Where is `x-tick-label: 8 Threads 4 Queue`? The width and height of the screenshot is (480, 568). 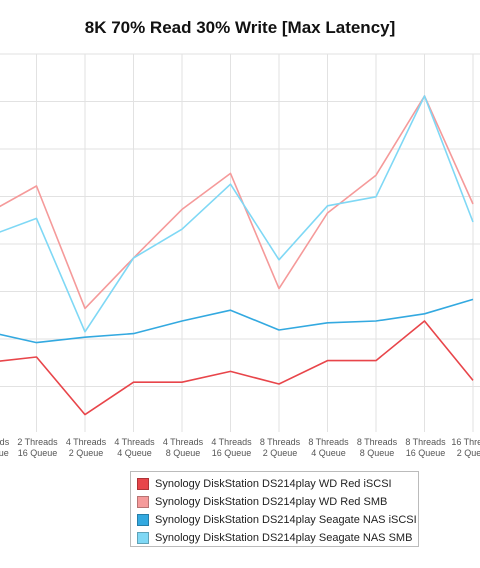
x-tick-label: 8 Threads 4 Queue is located at coordinates (328, 447).